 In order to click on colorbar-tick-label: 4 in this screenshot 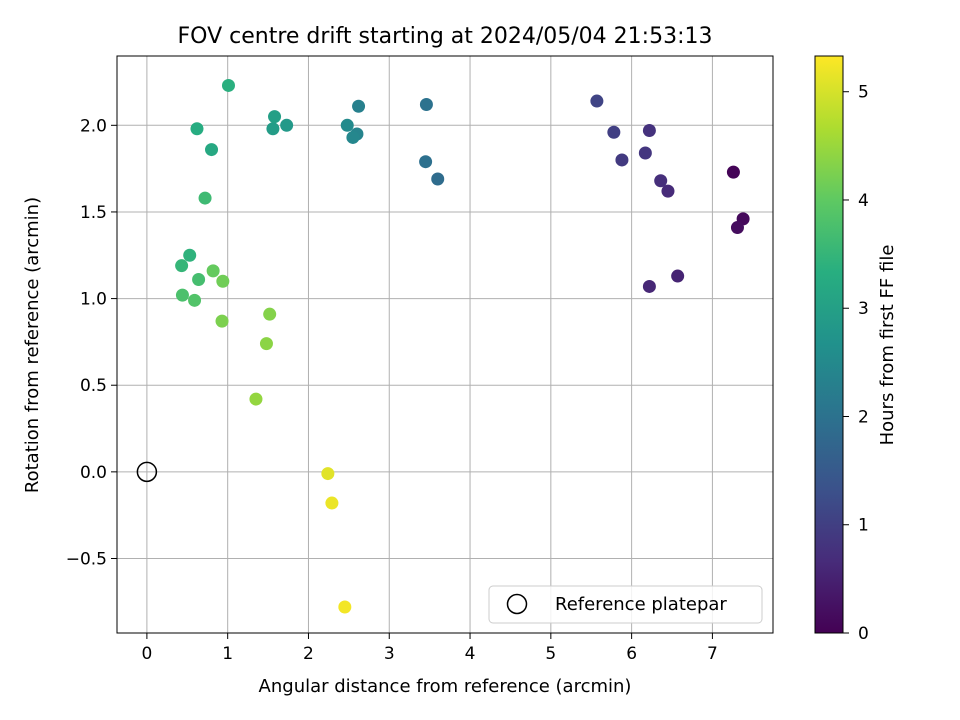, I will do `click(863, 201)`.